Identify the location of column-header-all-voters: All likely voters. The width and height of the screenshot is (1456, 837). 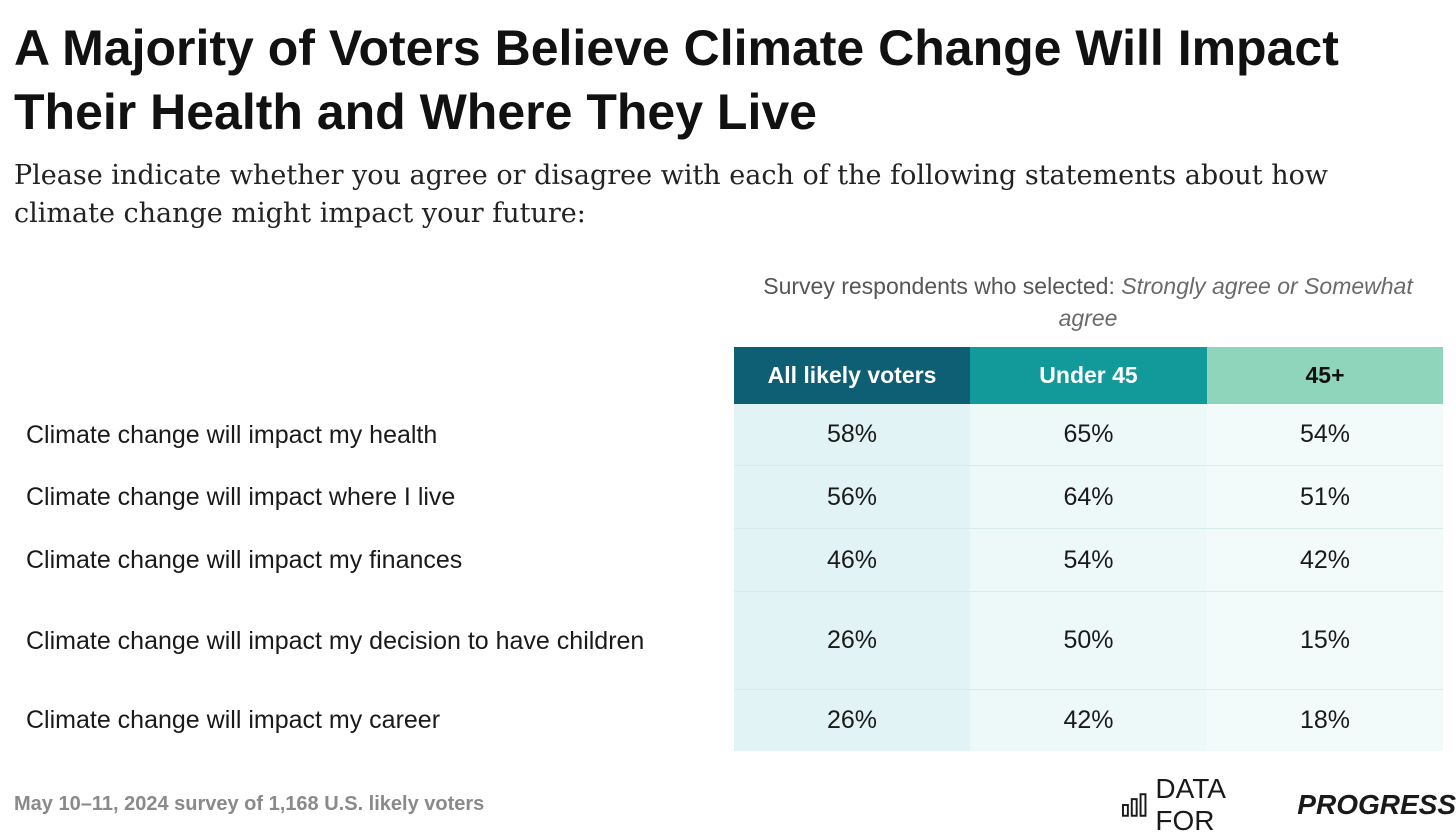
(852, 375).